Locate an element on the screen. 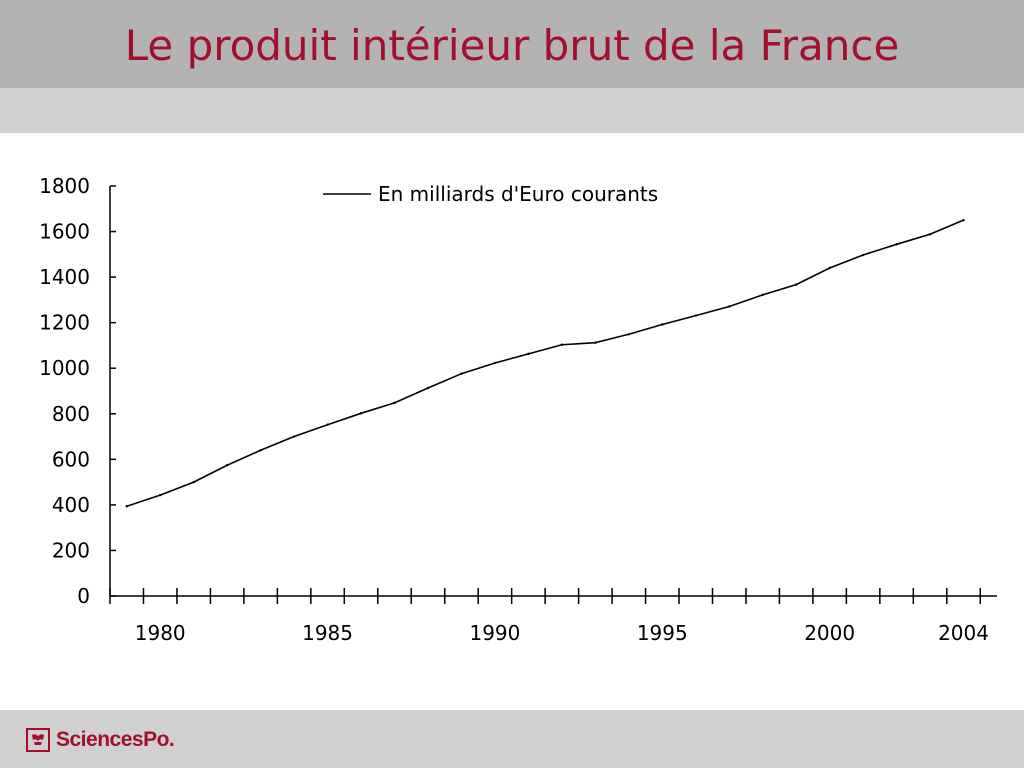 The image size is (1024, 768). y-tick-label: 1000 is located at coordinates (64, 368).